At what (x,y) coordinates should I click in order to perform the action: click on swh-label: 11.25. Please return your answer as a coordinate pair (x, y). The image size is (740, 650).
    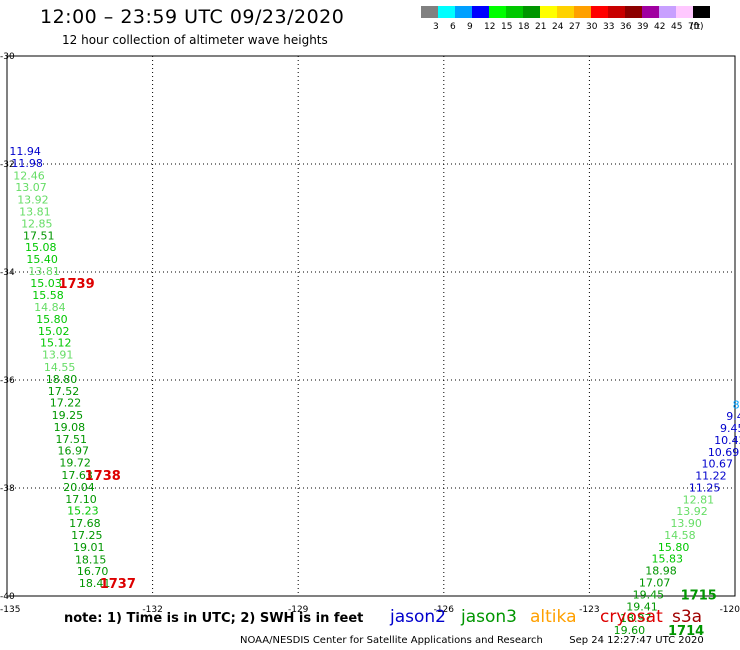
    Looking at the image, I should click on (705, 487).